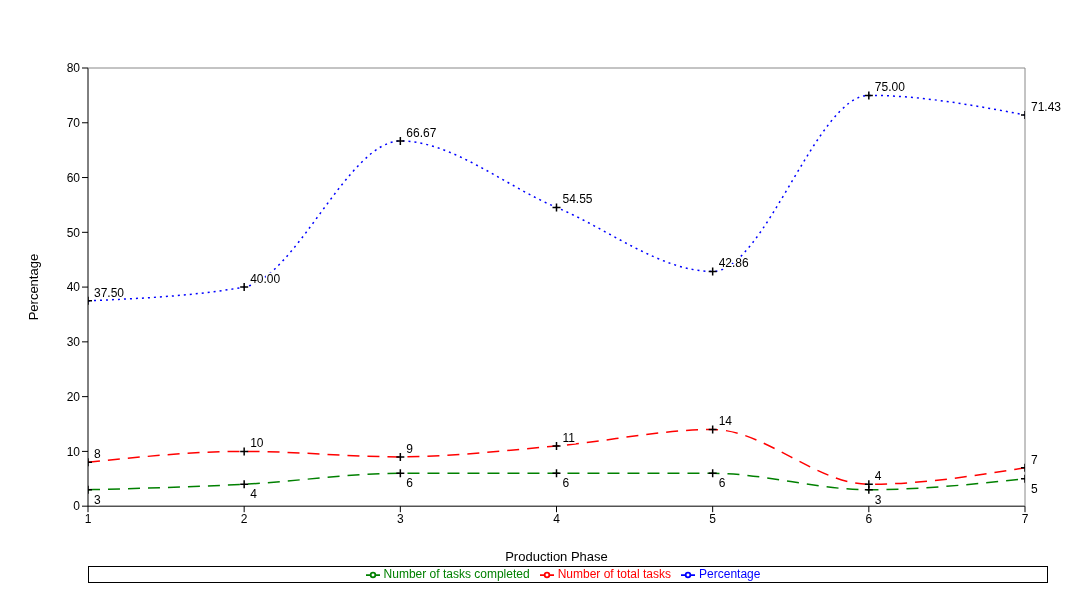 Image resolution: width=1074 pixels, height=601 pixels. I want to click on data-label: 75.00, so click(890, 87).